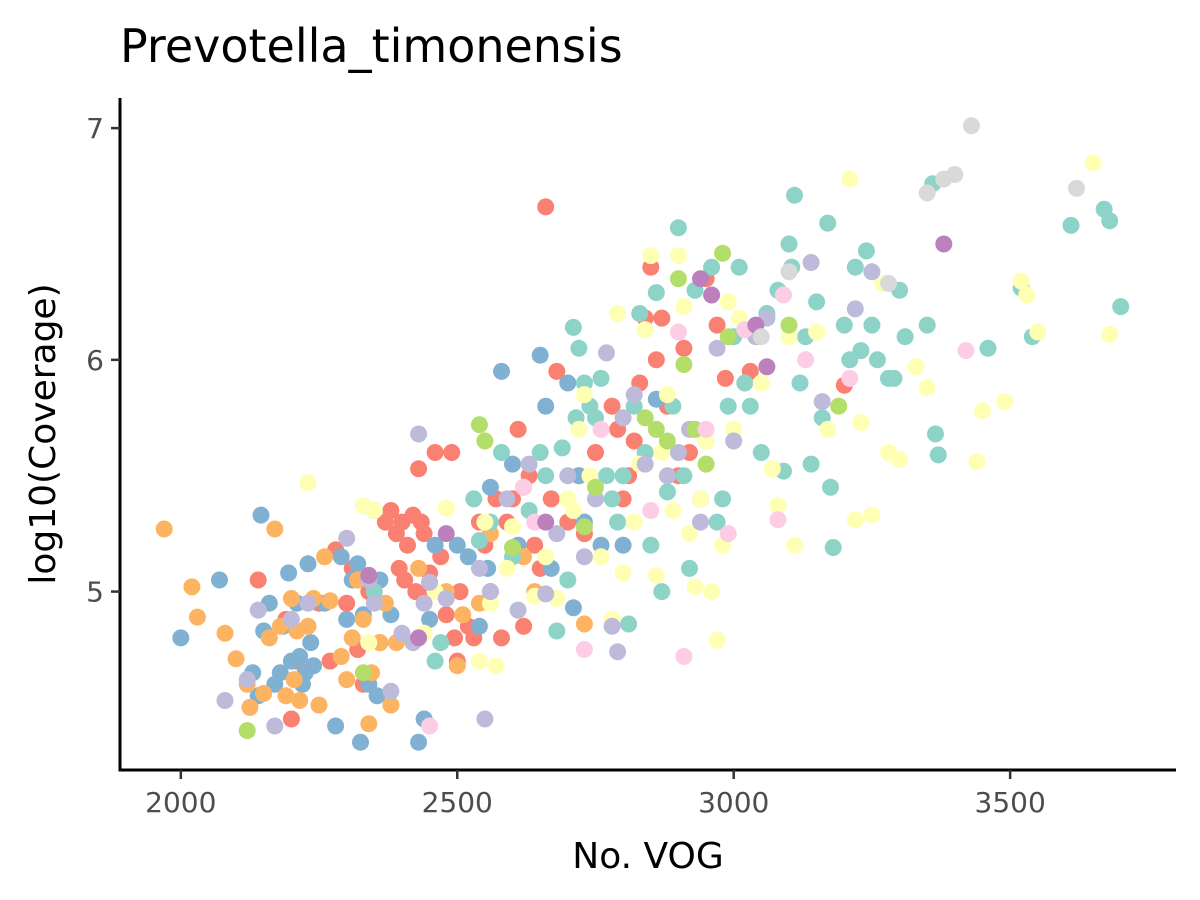  I want to click on y-axis-title: log10(Coverage), so click(43, 433).